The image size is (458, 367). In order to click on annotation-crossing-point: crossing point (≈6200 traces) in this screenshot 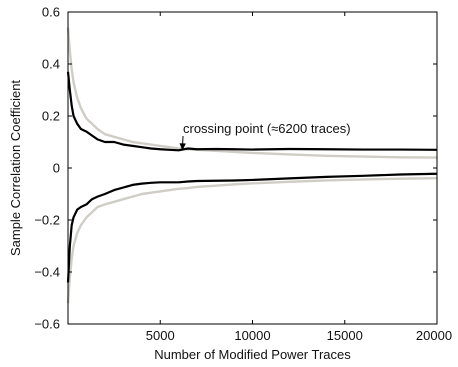, I will do `click(267, 128)`.